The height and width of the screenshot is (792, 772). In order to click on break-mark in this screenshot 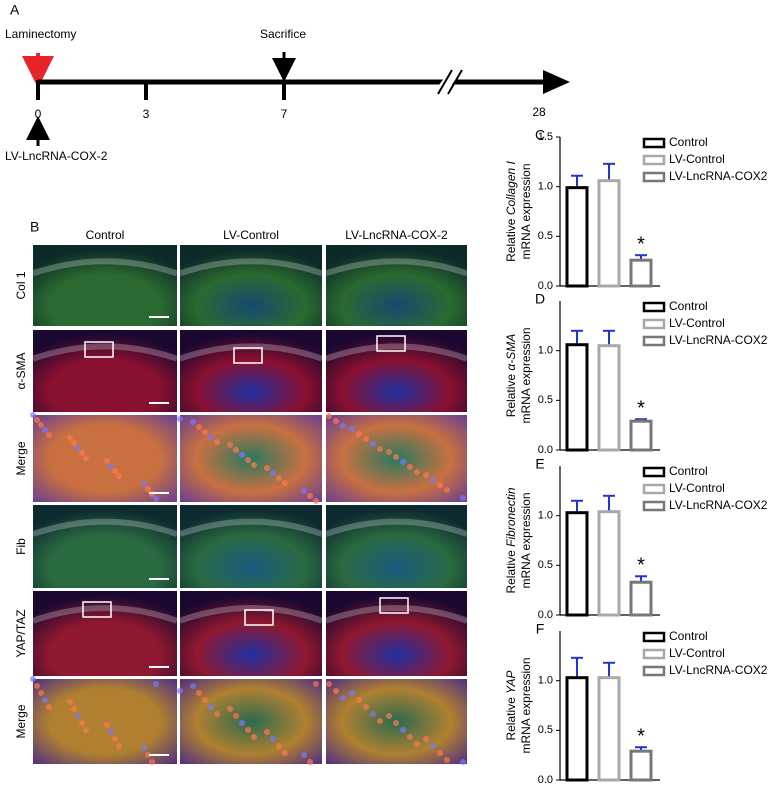, I will do `click(445, 82)`.